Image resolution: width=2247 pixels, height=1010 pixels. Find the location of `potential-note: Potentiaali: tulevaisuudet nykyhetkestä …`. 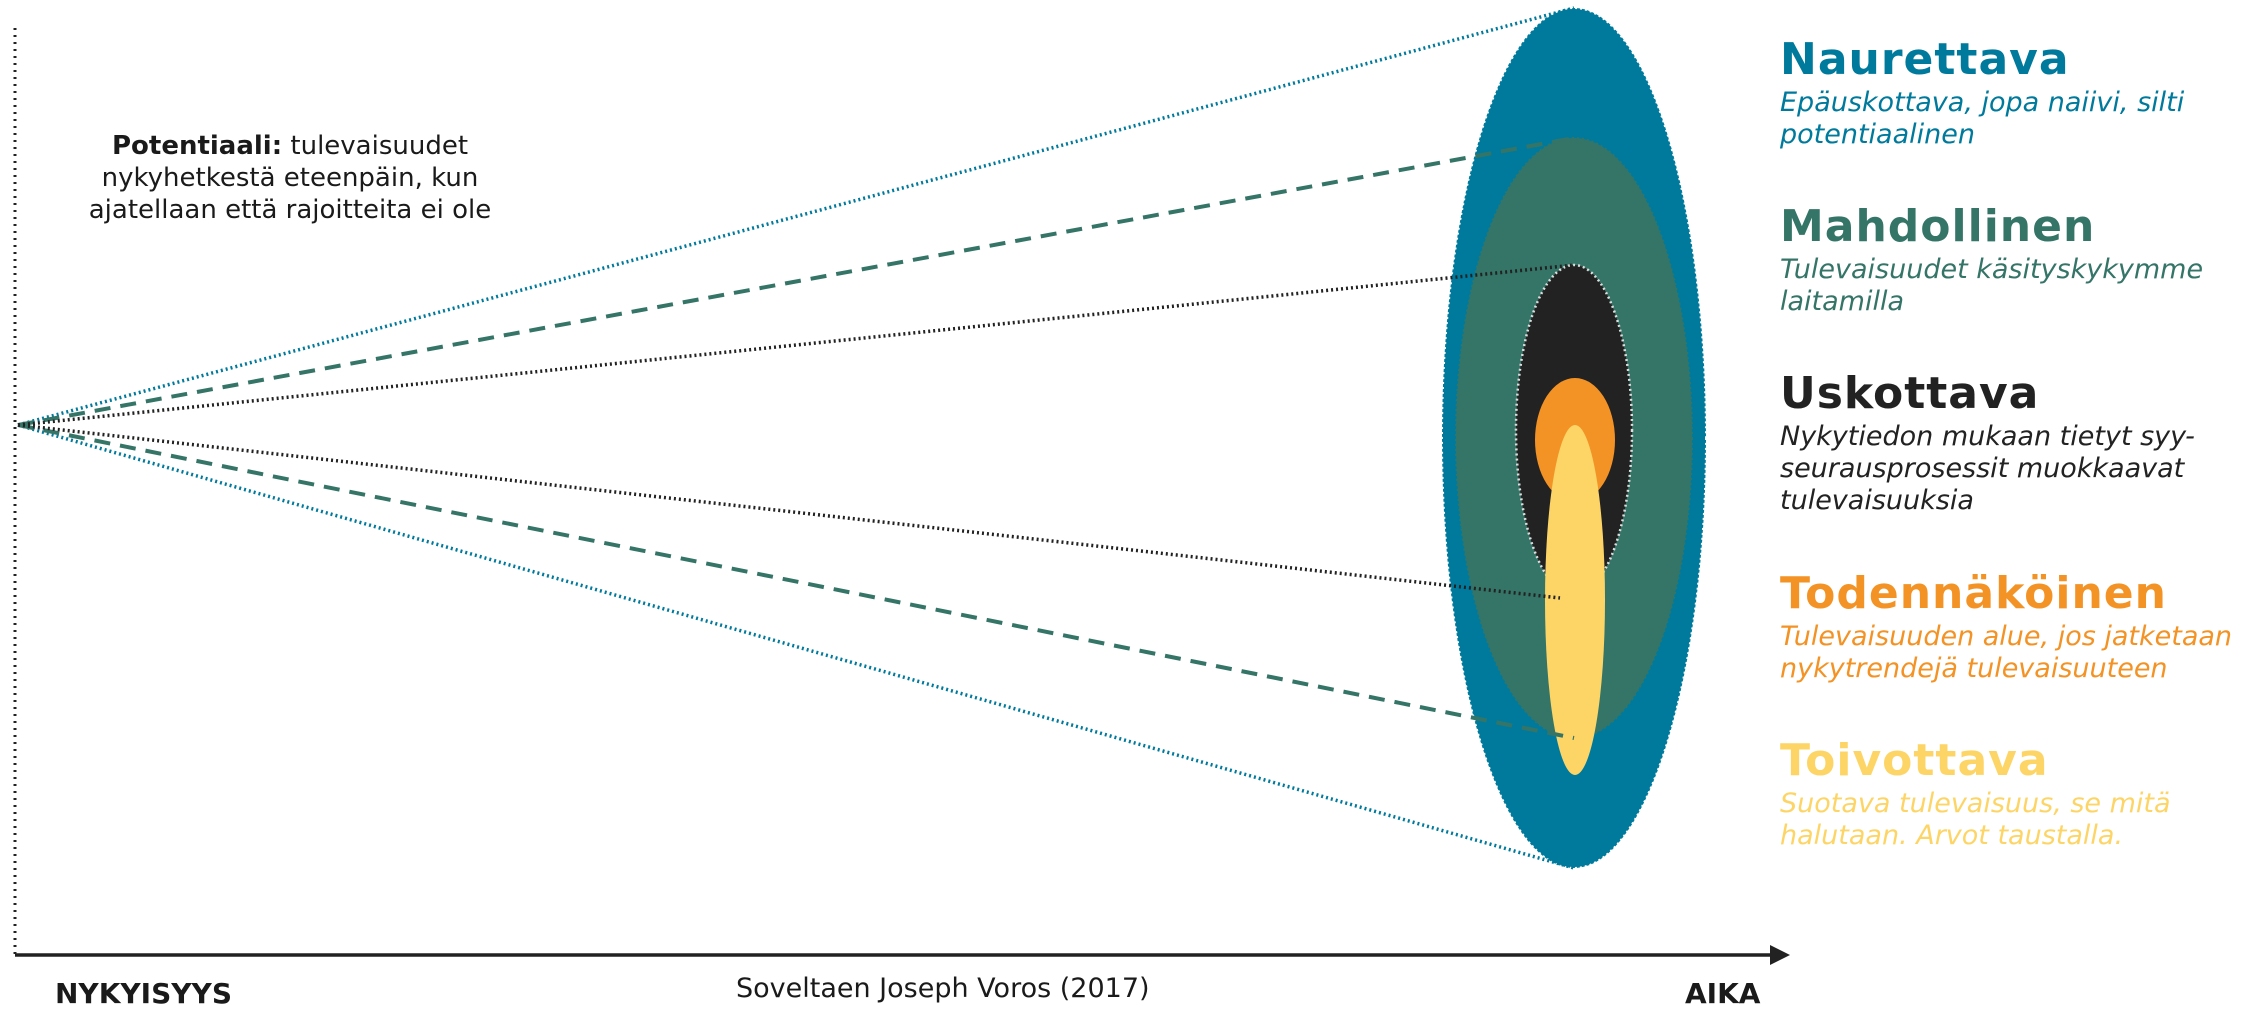

potential-note: Potentiaali: tulevaisuudet nykyhetkestä … is located at coordinates (290, 178).